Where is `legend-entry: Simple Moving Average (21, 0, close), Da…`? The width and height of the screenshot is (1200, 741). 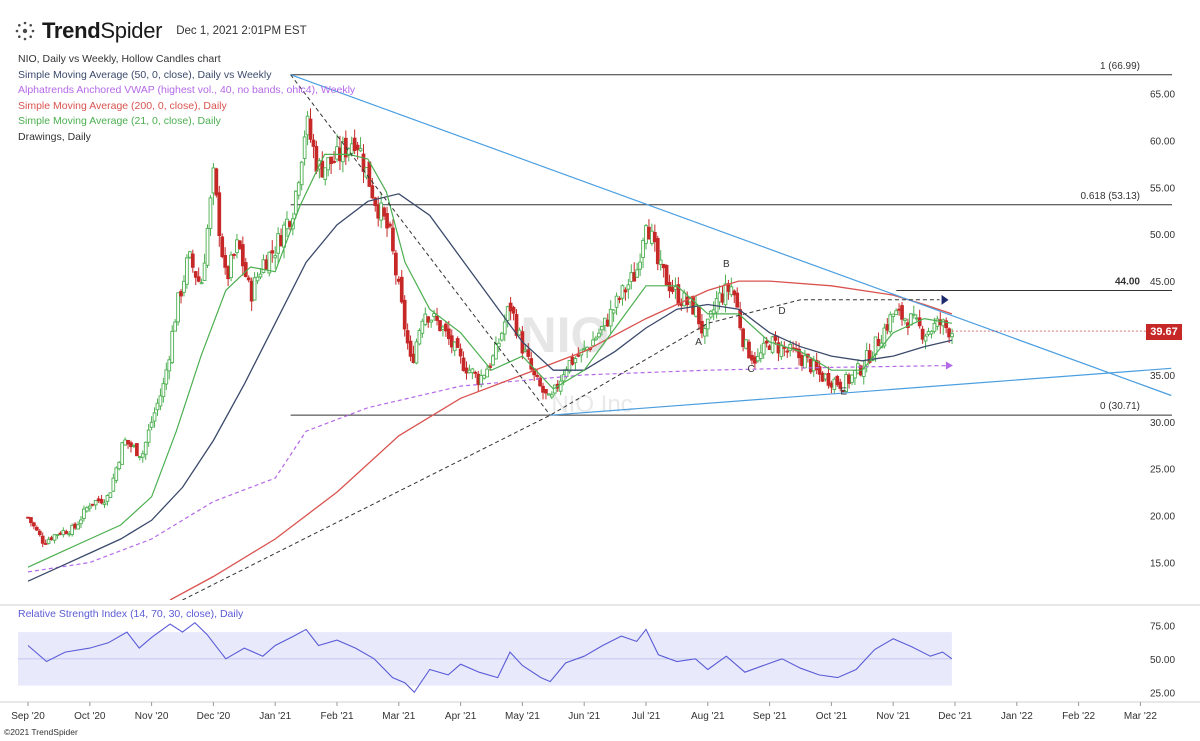
legend-entry: Simple Moving Average (21, 0, close), Da… is located at coordinates (119, 121).